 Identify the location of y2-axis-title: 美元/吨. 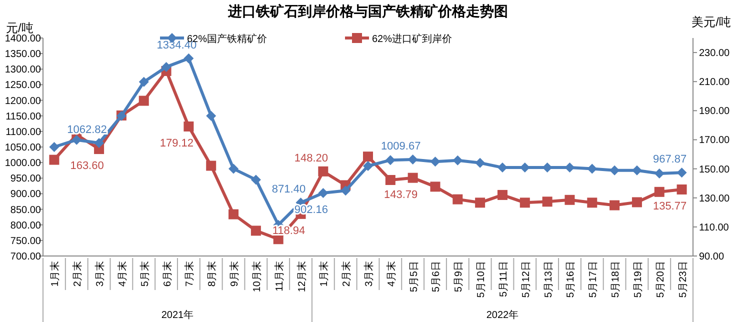
(711, 22).